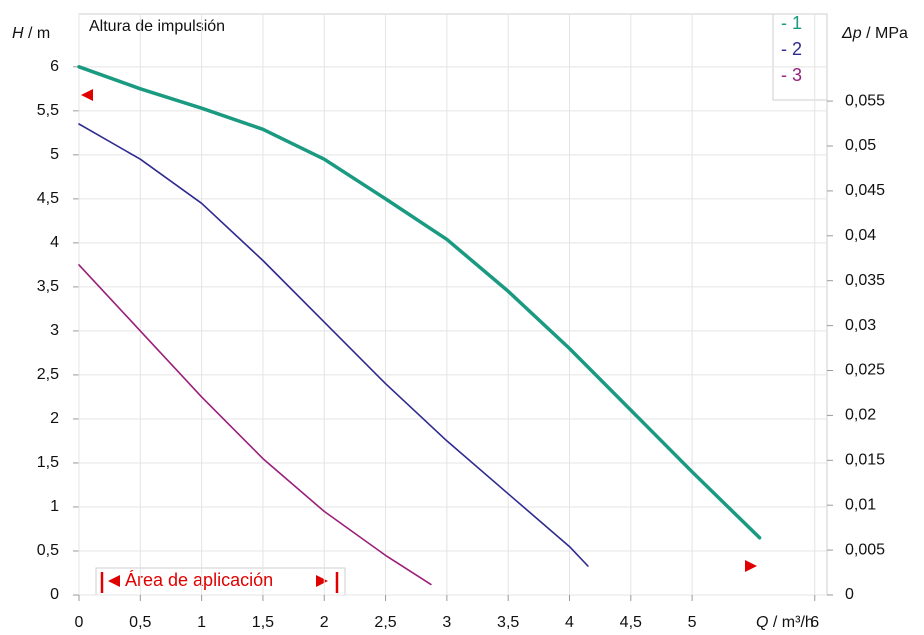 The width and height of the screenshot is (924, 635). Describe the element at coordinates (860, 504) in the screenshot. I see `y2-tick-label: 0,01` at that location.